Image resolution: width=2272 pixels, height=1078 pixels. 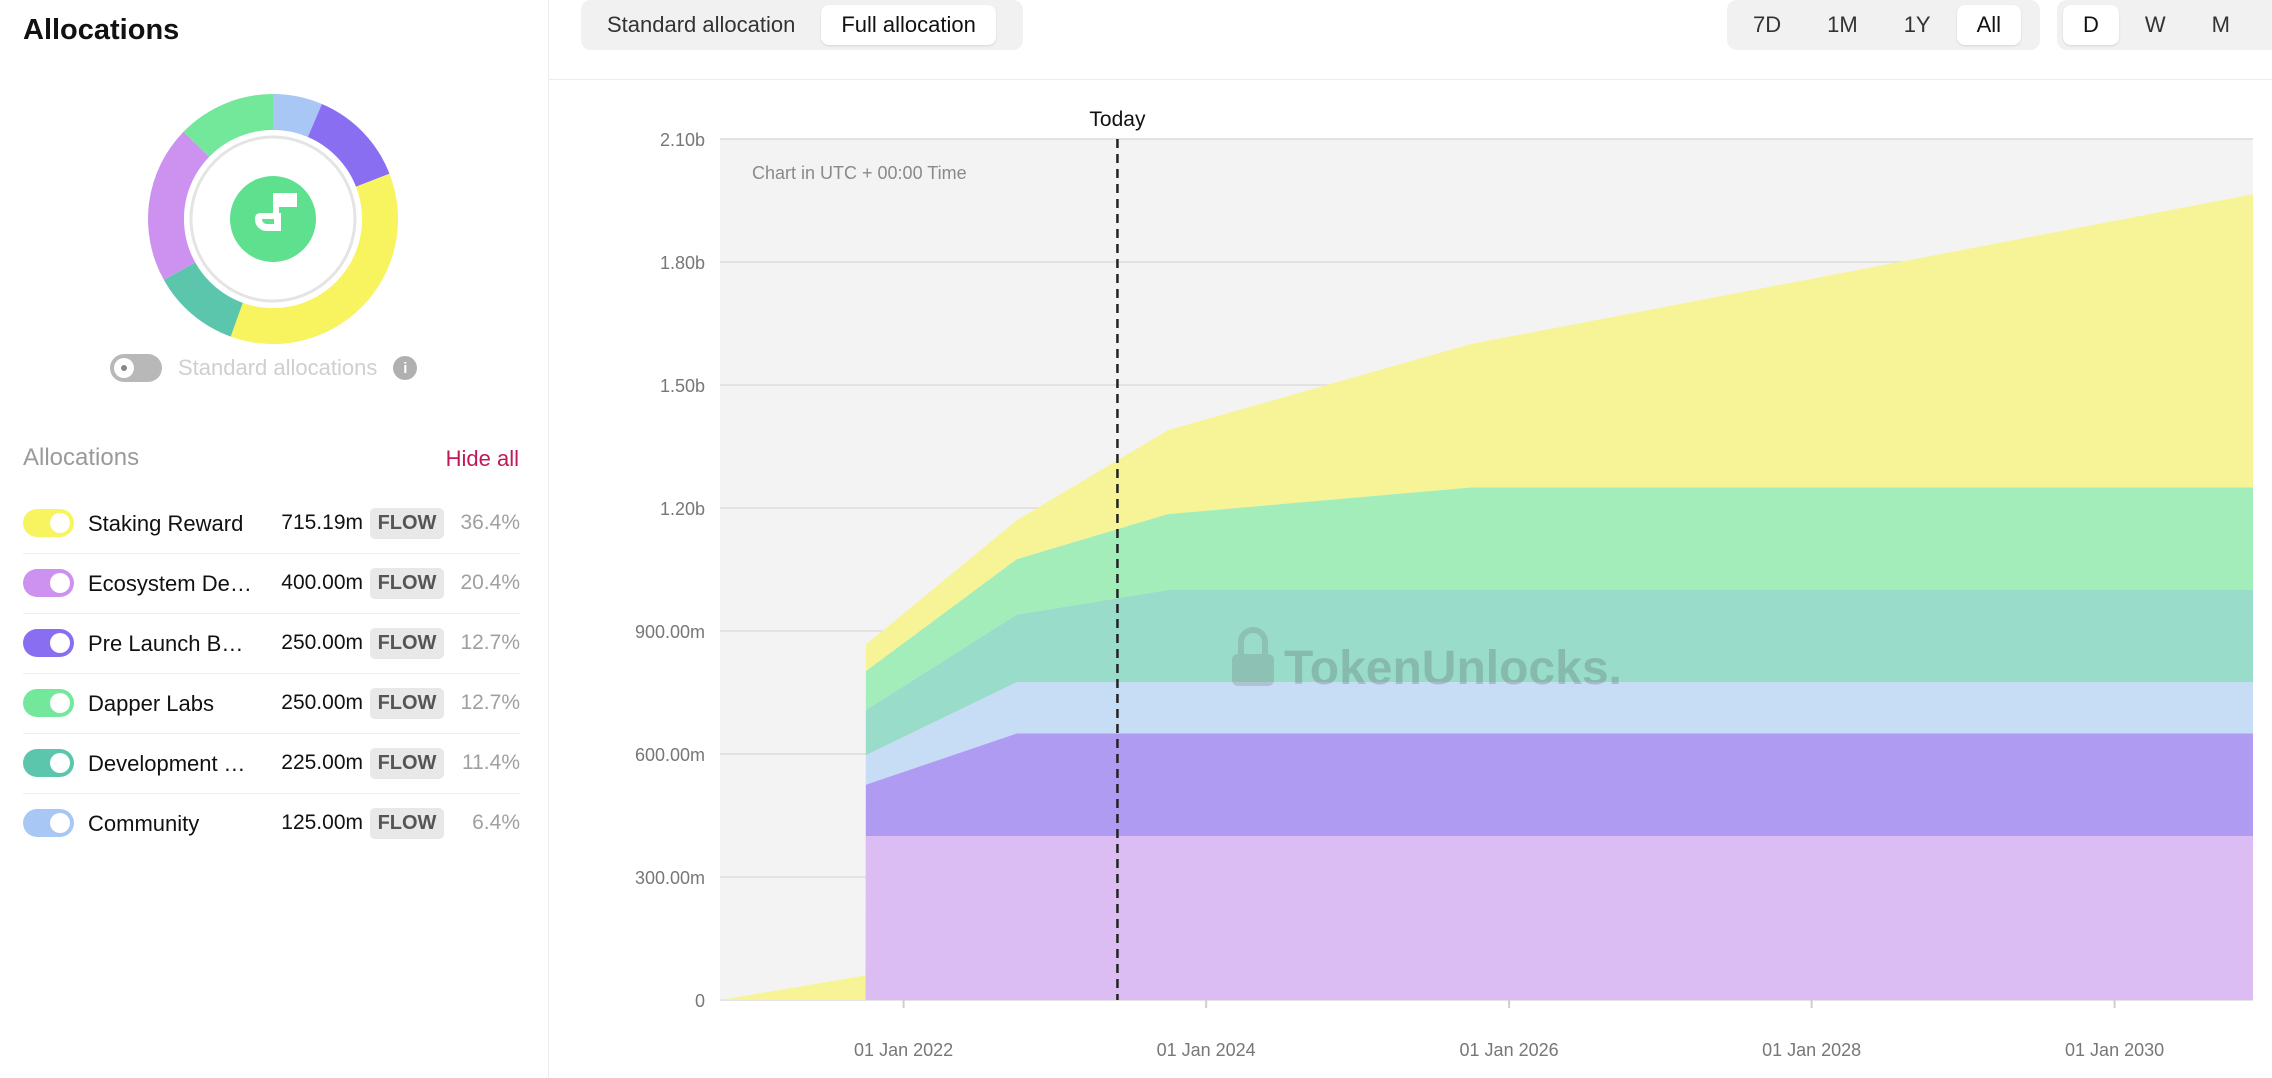 I want to click on x-tick-label: 01 Jan 2030, so click(x=2114, y=1050).